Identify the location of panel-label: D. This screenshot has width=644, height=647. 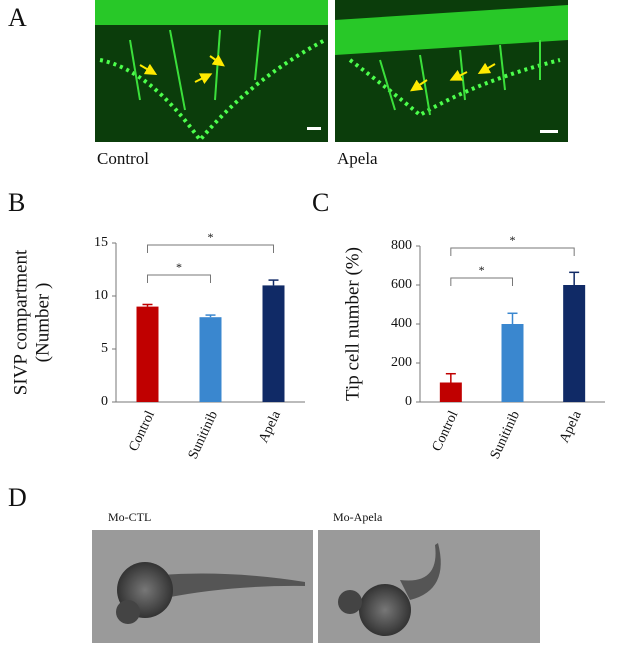
(17, 497).